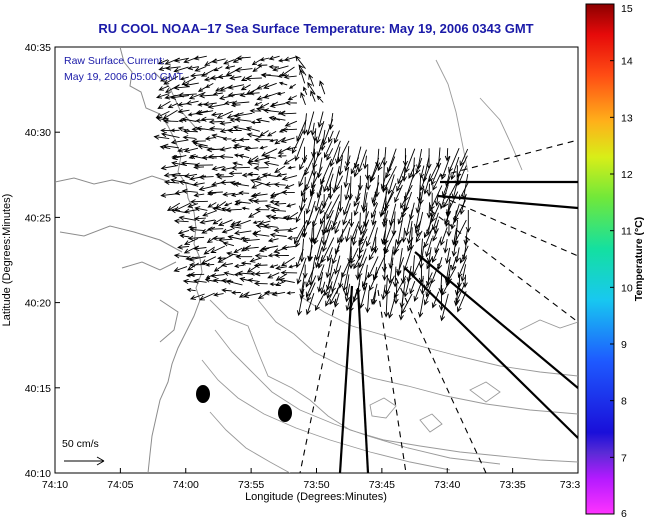 Image resolution: width=651 pixels, height=519 pixels. I want to click on colorbar-label: Temperature (°C), so click(639, 259).